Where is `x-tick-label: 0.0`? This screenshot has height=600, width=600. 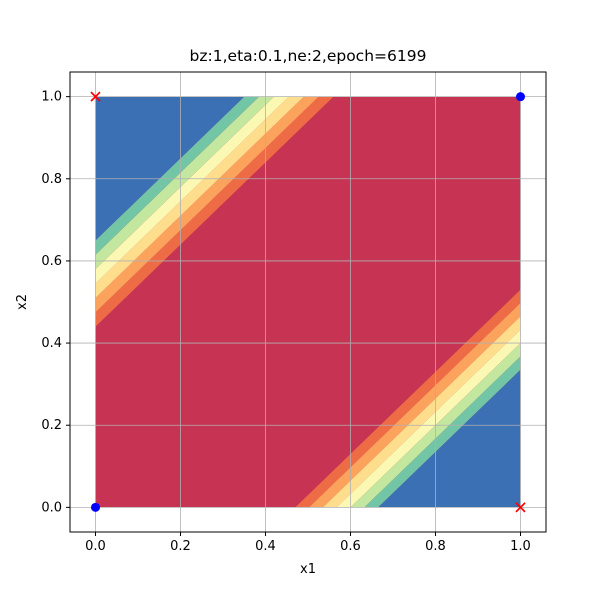 x-tick-label: 0.0 is located at coordinates (95, 546).